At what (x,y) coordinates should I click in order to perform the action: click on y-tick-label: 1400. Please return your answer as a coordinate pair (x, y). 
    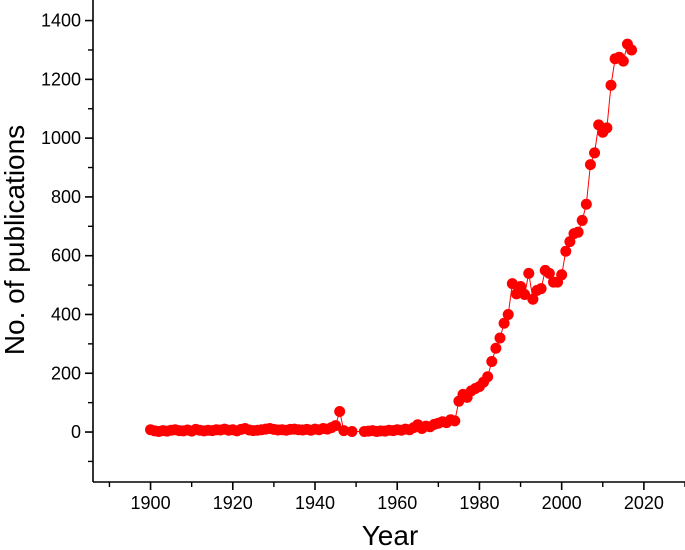
    Looking at the image, I should click on (61, 21).